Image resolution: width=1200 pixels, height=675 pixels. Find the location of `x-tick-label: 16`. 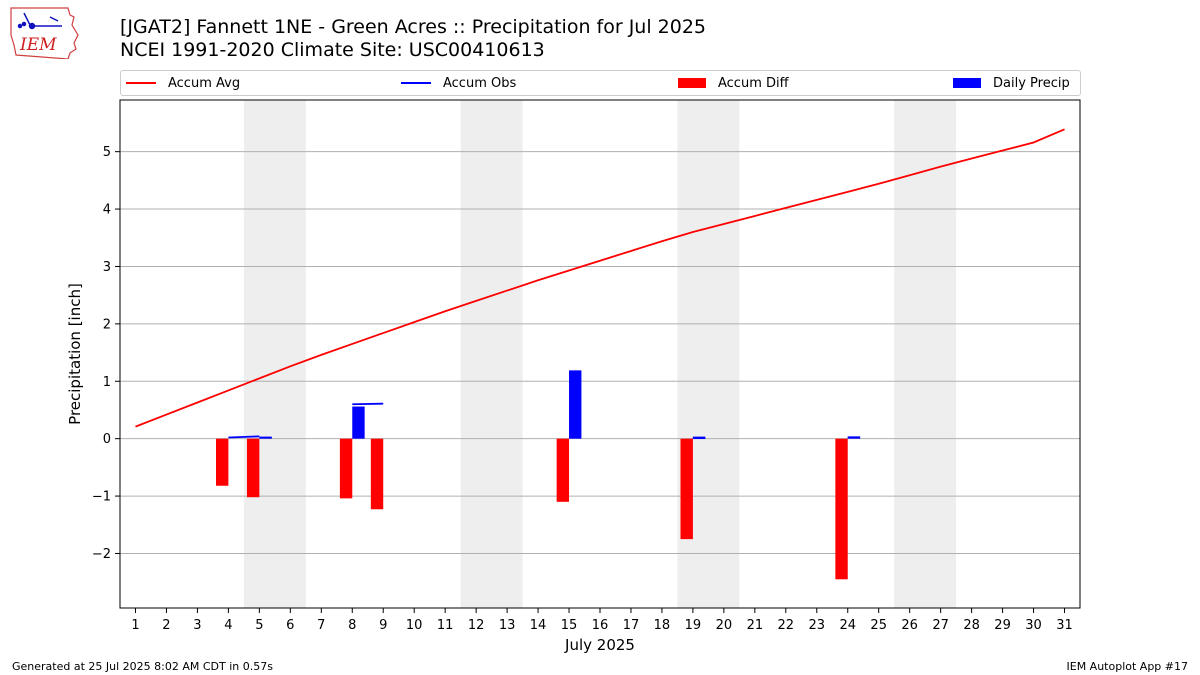

x-tick-label: 16 is located at coordinates (600, 625).